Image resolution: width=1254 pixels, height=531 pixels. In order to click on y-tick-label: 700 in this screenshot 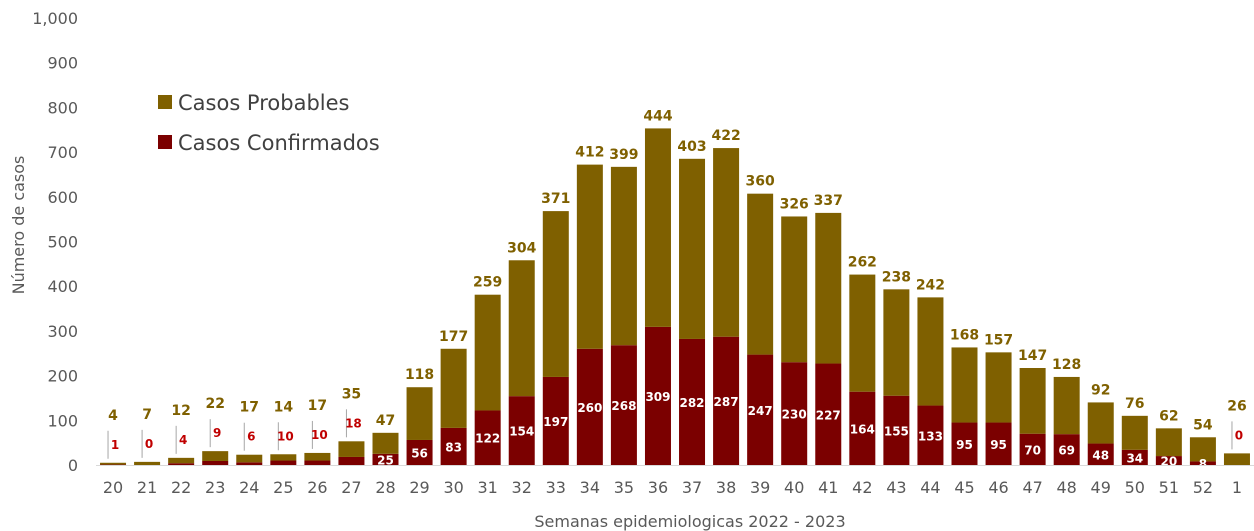, I will do `click(62, 152)`.